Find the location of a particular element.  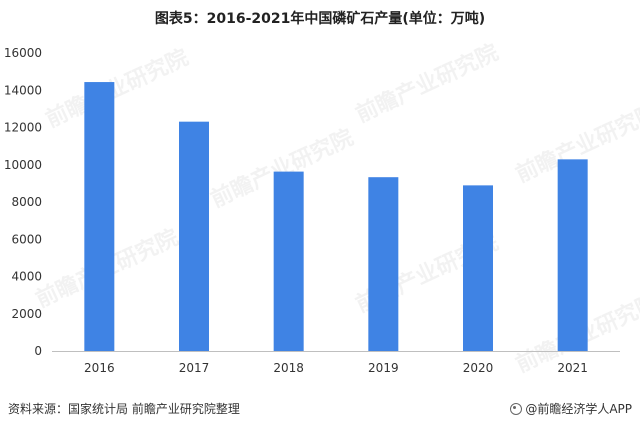

y-tick-label: 10000 is located at coordinates (23, 165).